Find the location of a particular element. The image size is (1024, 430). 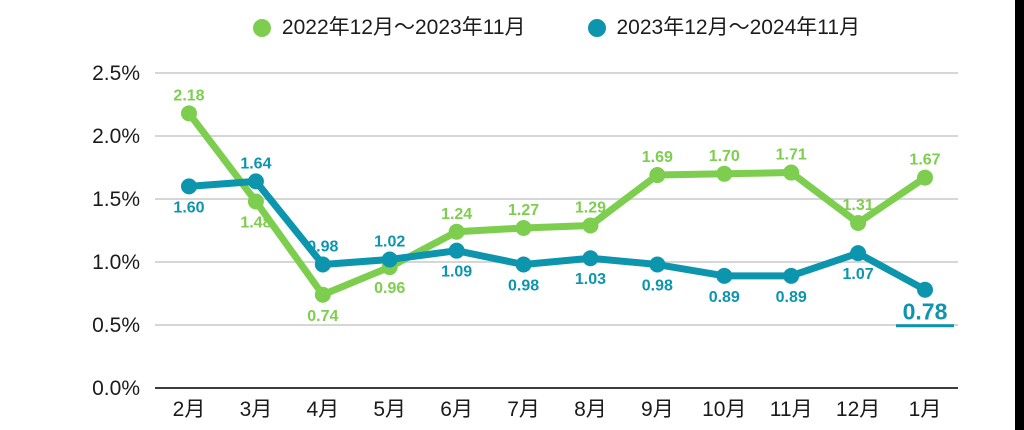

x-tick-label: 2月 is located at coordinates (189, 409).